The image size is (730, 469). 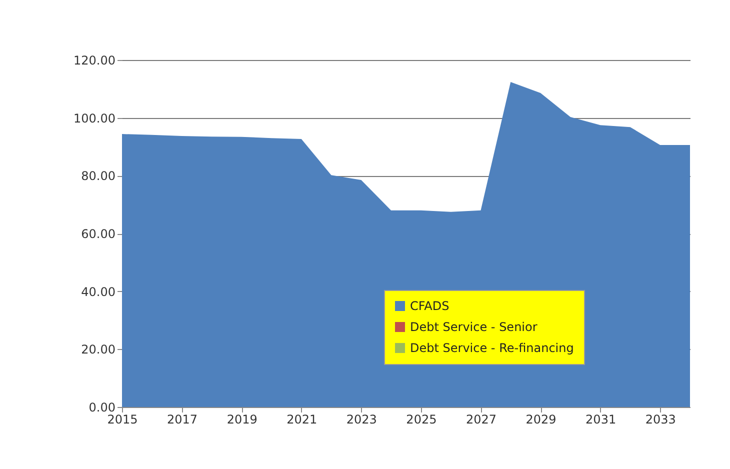 I want to click on x-tick-label: 2029, so click(x=541, y=419).